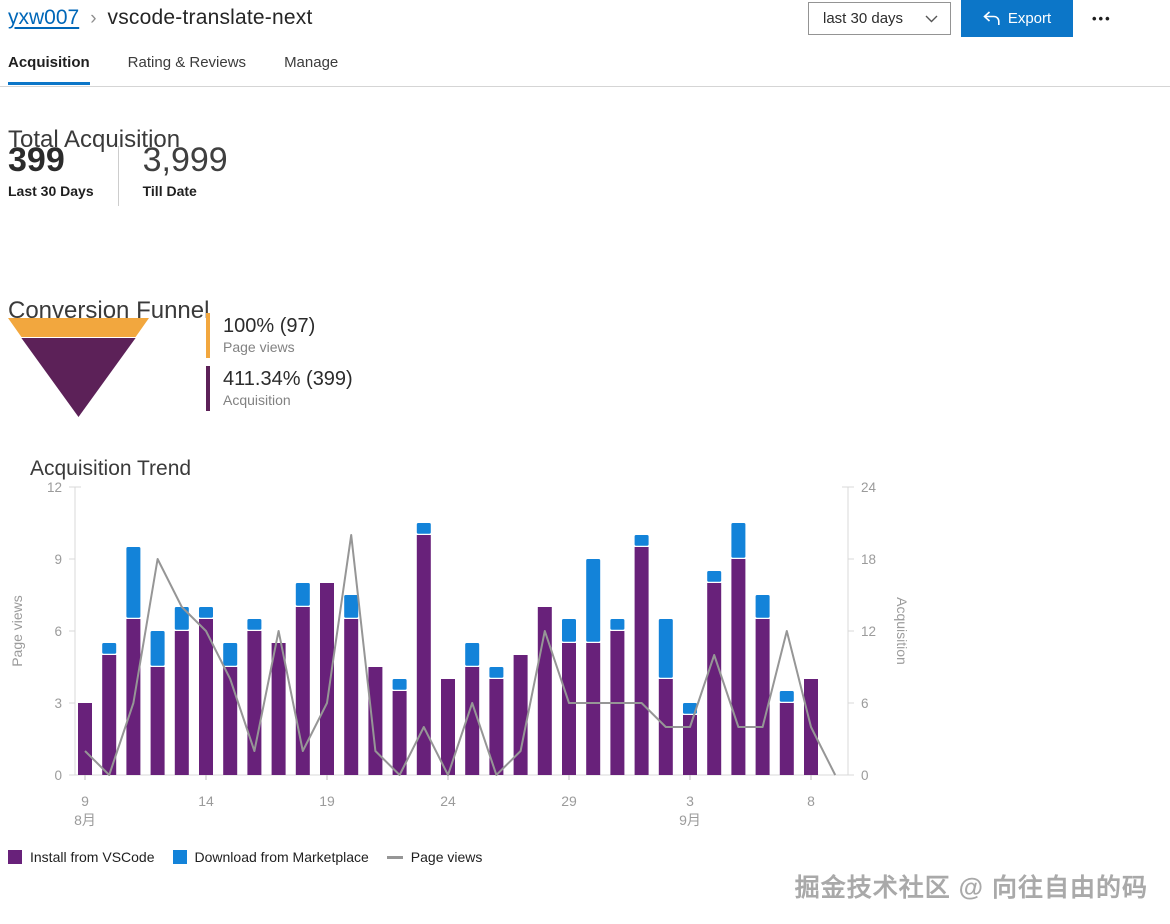  What do you see at coordinates (971, 888) in the screenshot?
I see `watermark: 掘金技术社区 @ 向往自由的码` at bounding box center [971, 888].